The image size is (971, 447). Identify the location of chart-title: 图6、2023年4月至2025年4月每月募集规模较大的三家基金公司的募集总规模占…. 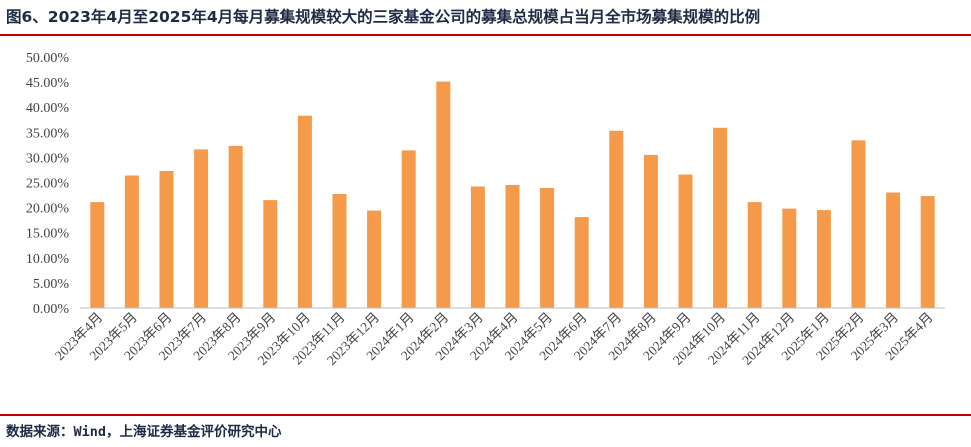
(383, 17).